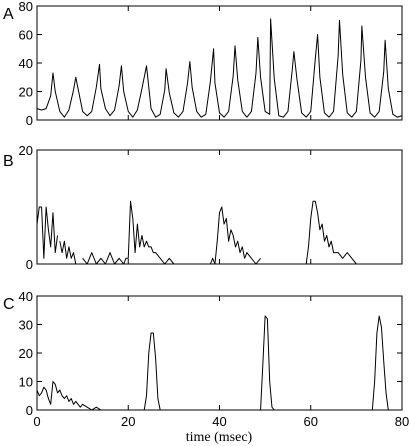 The image size is (409, 446). Describe the element at coordinates (26, 35) in the screenshot. I see `y-tick-label: 60` at that location.